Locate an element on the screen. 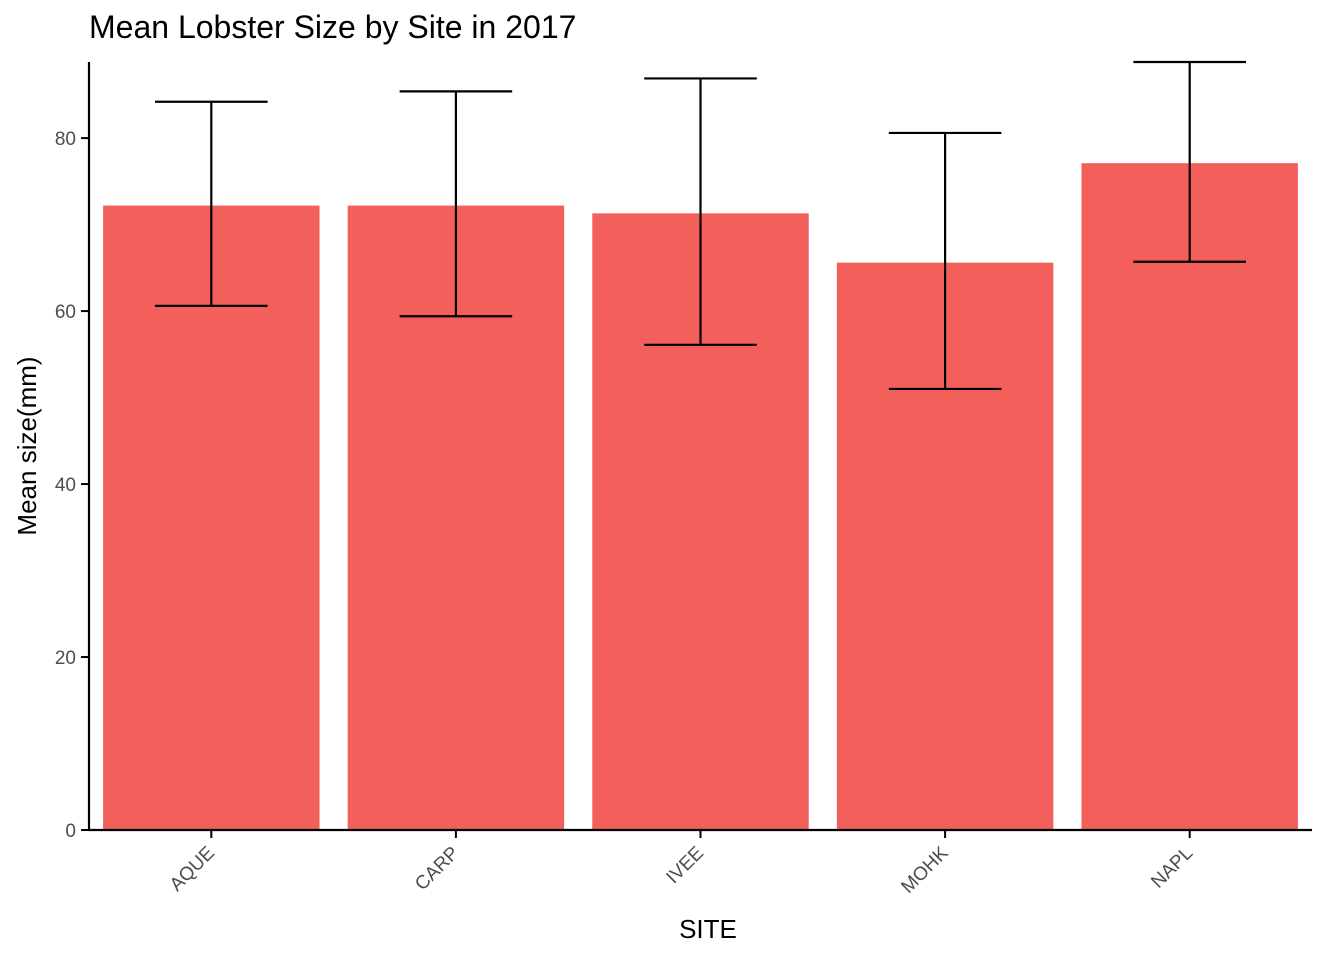 The image size is (1344, 960). chart-title: Mean Lobster Size by Site in 2017 is located at coordinates (332, 27).